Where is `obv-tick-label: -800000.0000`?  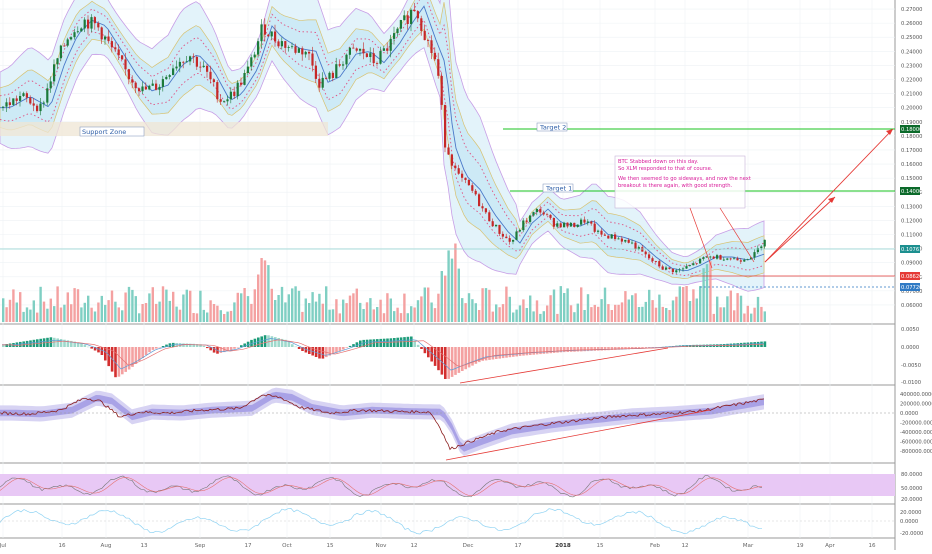
obv-tick-label: -800000.0000 is located at coordinates (916, 452).